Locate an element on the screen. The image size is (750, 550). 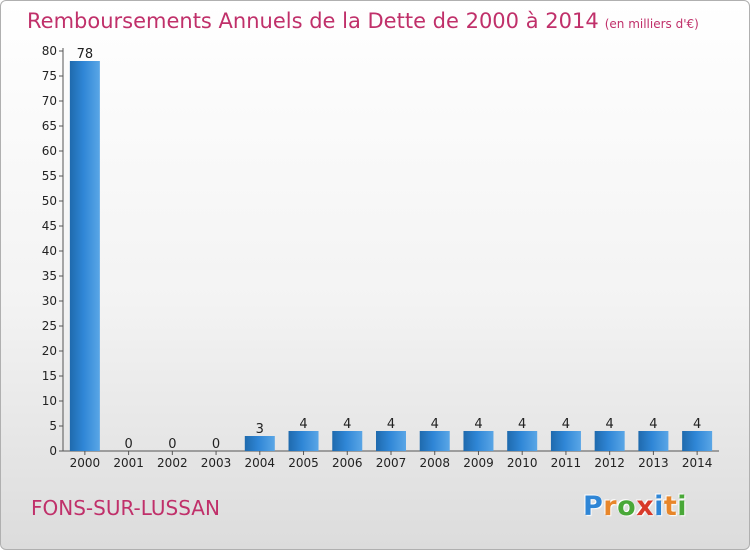
chart-subtitle: (en milliers d'€) is located at coordinates (651, 24).